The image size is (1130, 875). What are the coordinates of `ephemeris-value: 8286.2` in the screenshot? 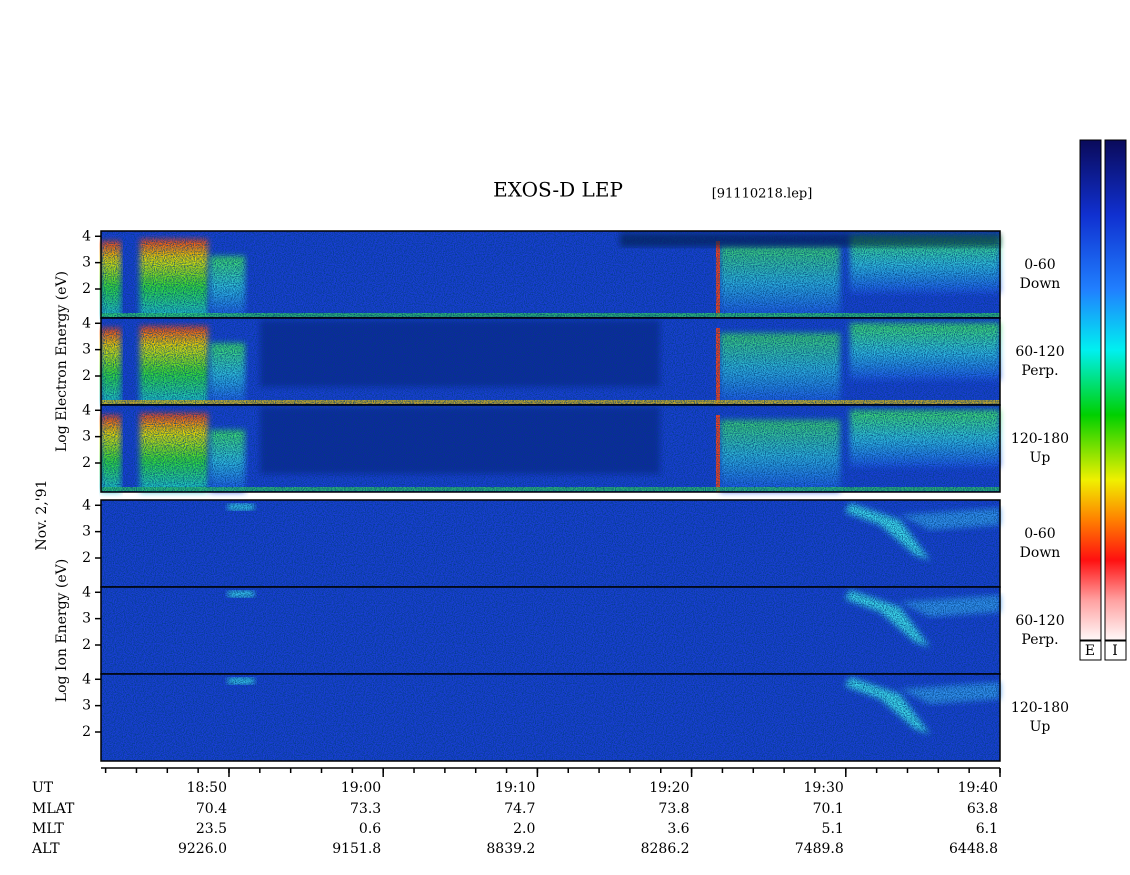 It's located at (665, 849).